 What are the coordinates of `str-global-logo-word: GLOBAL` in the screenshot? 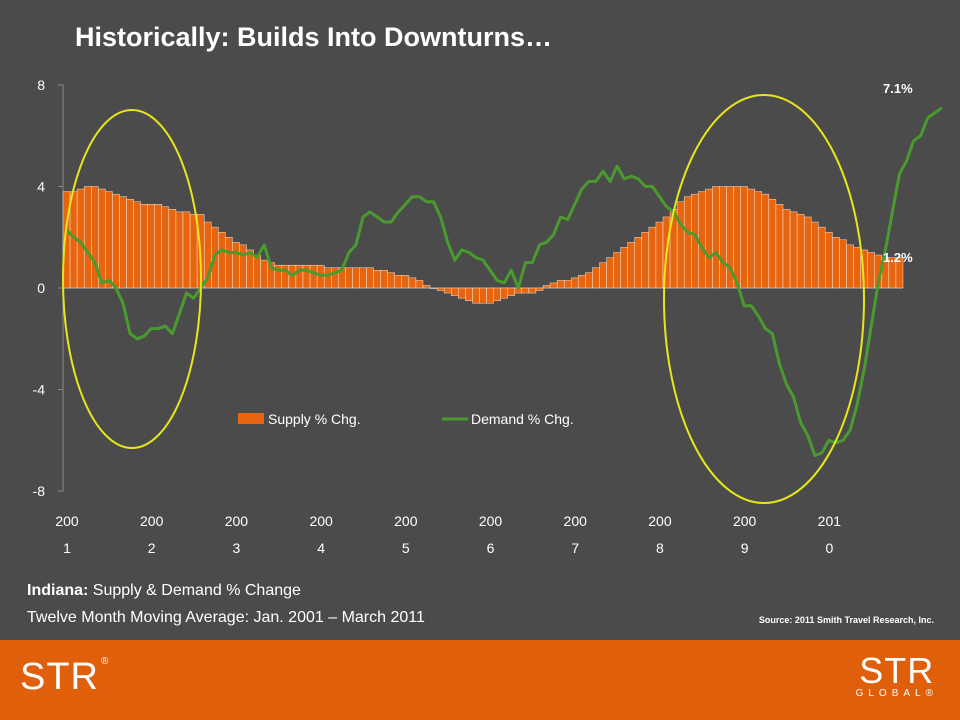 It's located at (890, 693).